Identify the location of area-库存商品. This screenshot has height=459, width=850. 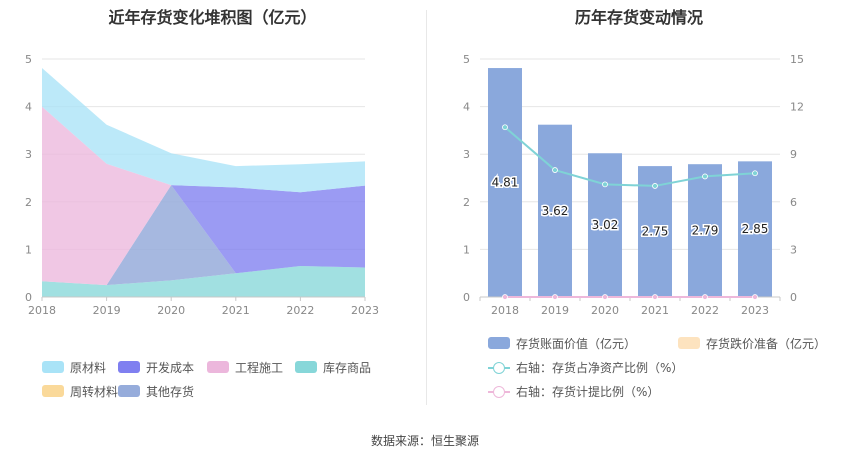
(203, 281).